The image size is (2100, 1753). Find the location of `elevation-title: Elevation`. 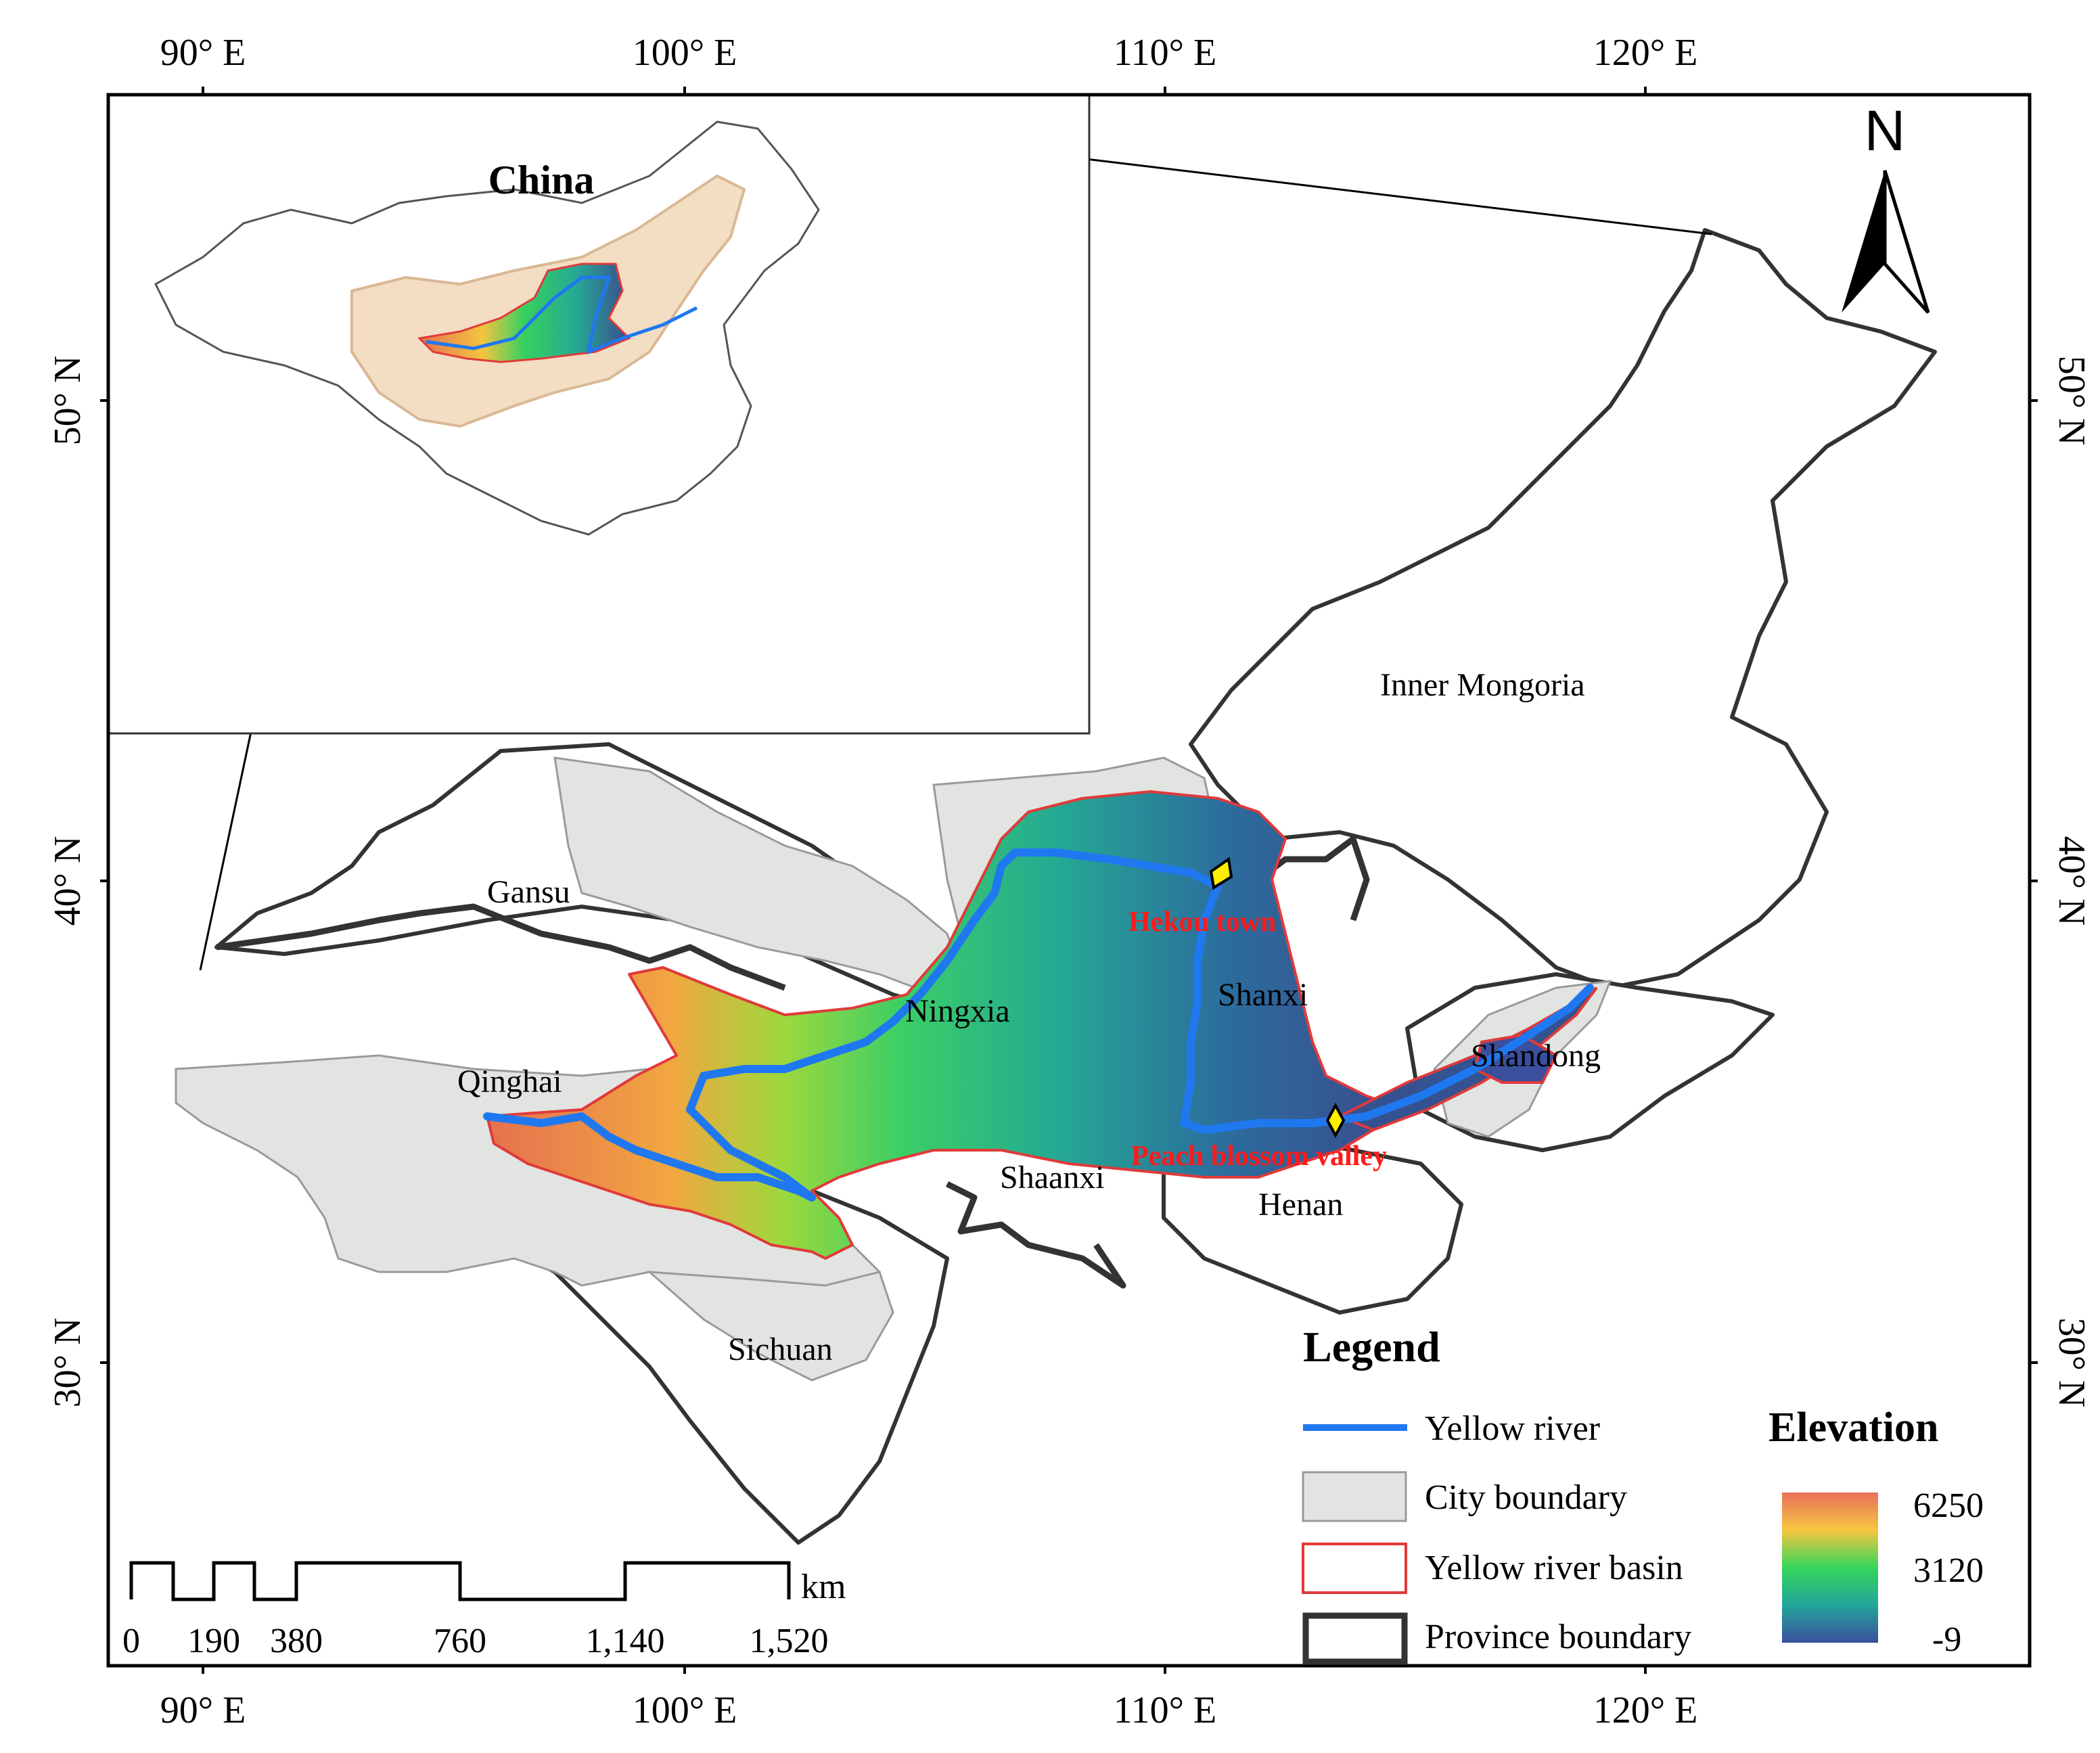

elevation-title: Elevation is located at coordinates (1853, 1428).